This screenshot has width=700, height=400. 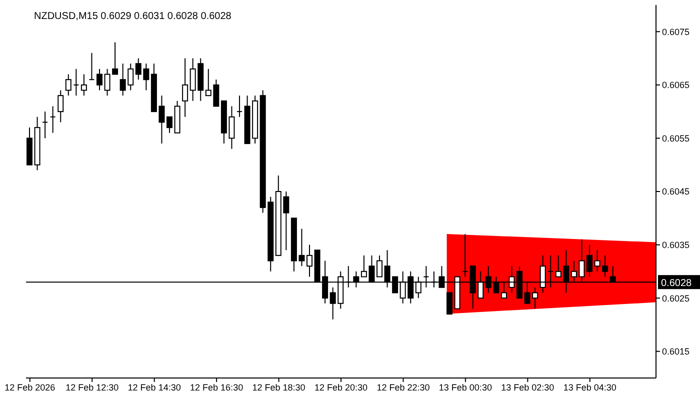 I want to click on x-tick-label: 12 Feb 16:30, so click(x=217, y=387).